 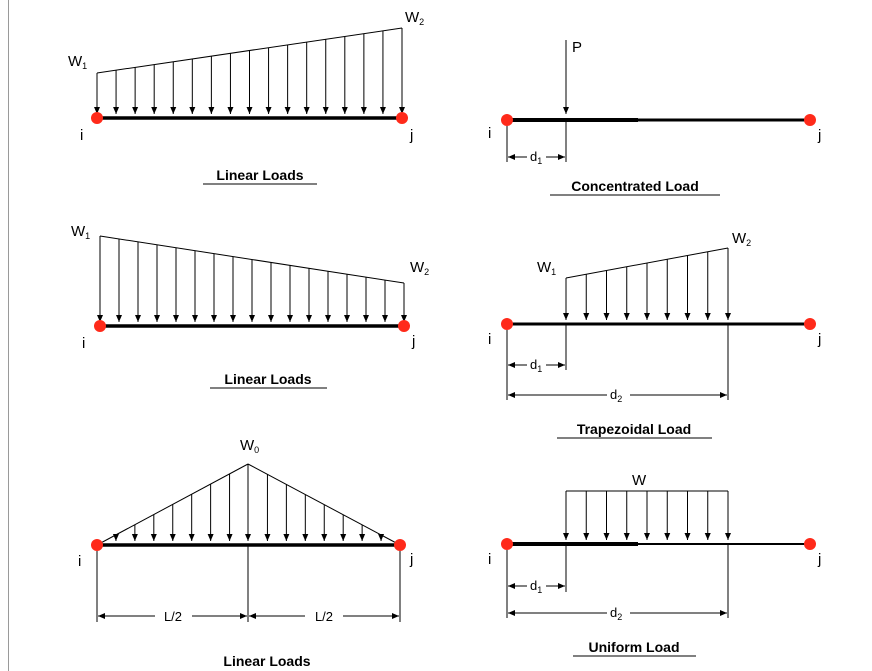 What do you see at coordinates (249, 446) in the screenshot?
I see `peak-load-label: W0` at bounding box center [249, 446].